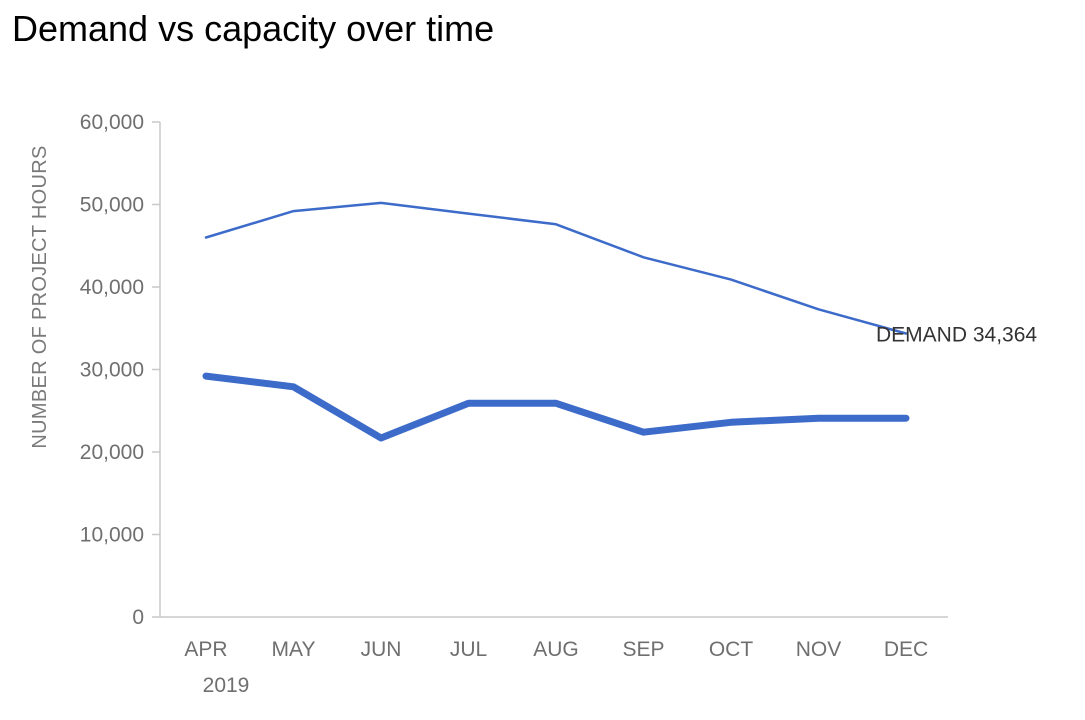 This screenshot has width=1085, height=720. I want to click on x-tick-label: JUN, so click(381, 649).